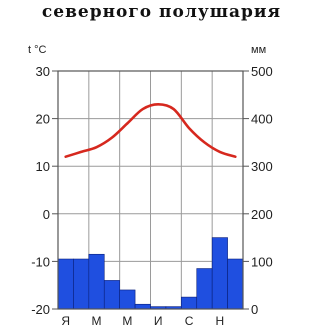 The width and height of the screenshot is (323, 327). What do you see at coordinates (220, 320) in the screenshot?
I see `month-label: Н` at bounding box center [220, 320].